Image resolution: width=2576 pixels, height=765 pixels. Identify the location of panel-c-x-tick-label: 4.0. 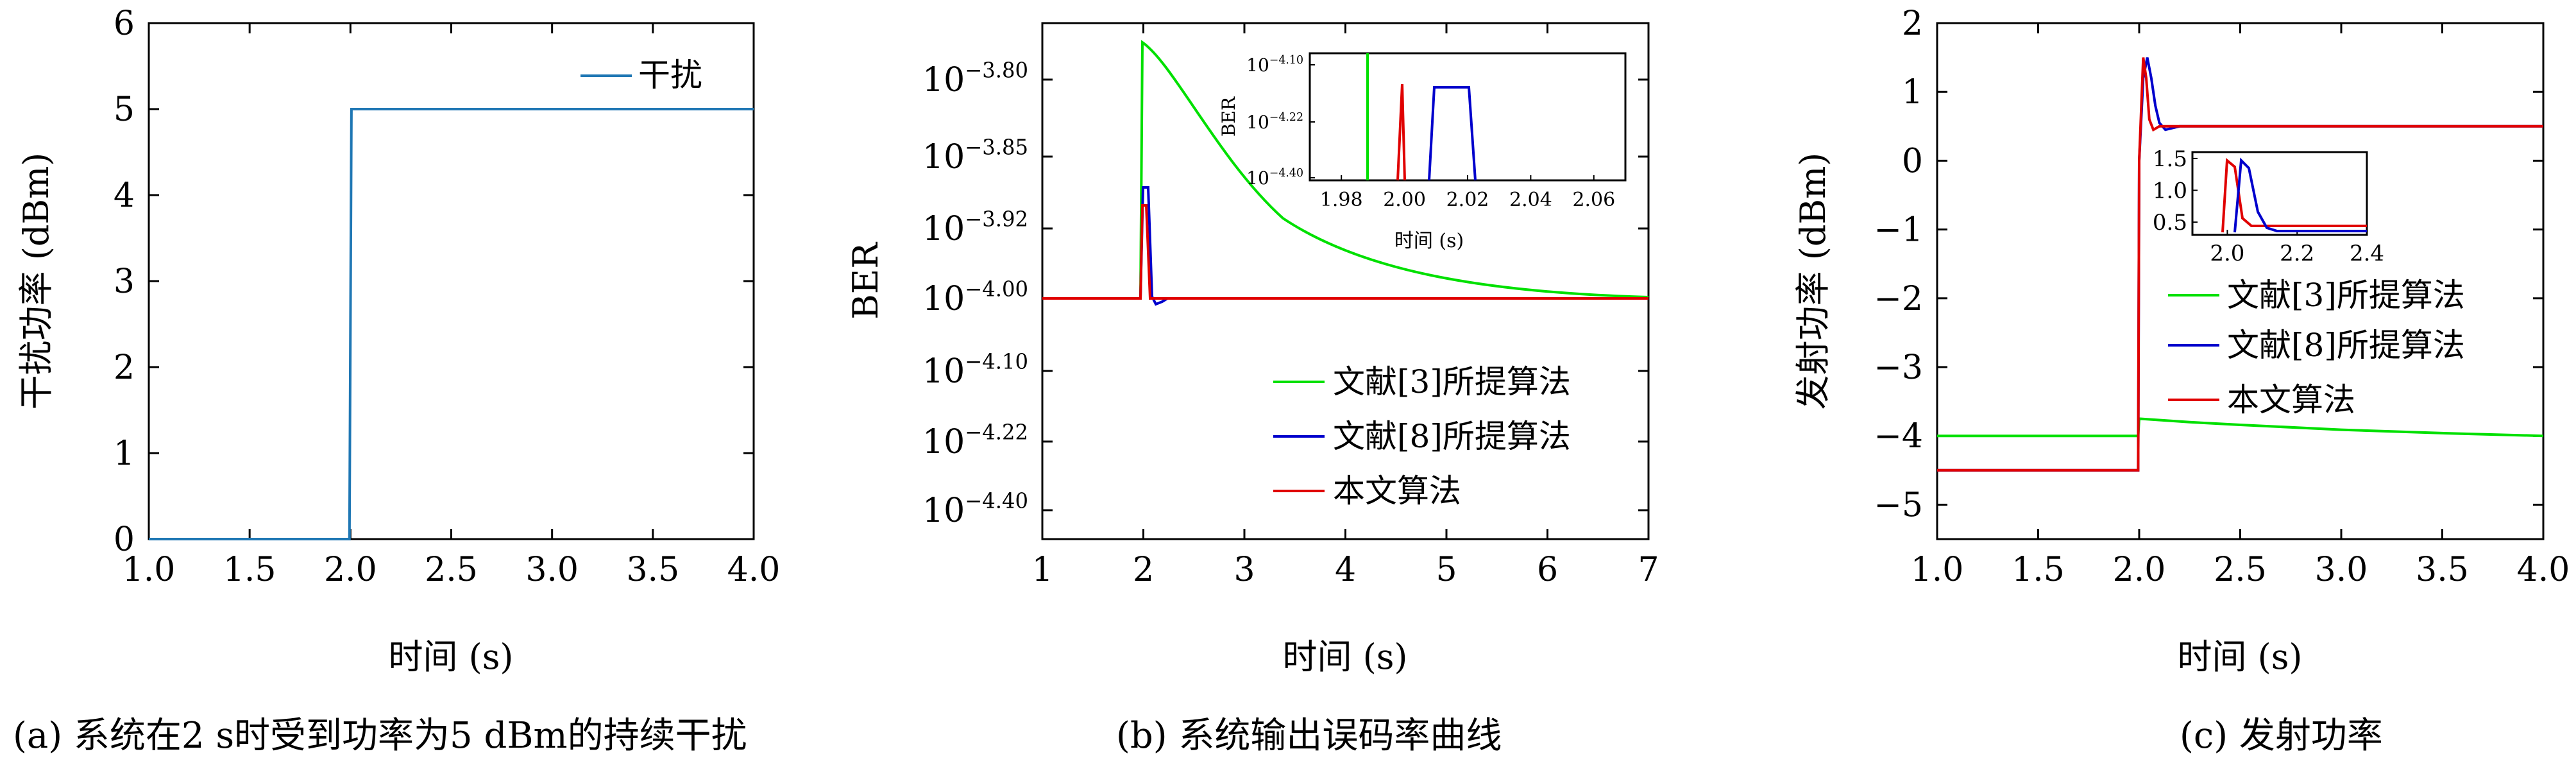
(2543, 570).